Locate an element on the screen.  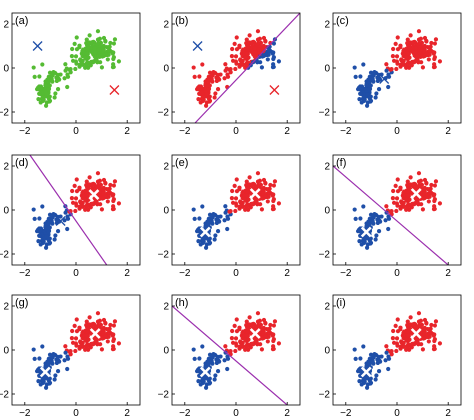
panel-8: −2 0 2 2 0 −2 (h) is located at coordinates (229, 356).